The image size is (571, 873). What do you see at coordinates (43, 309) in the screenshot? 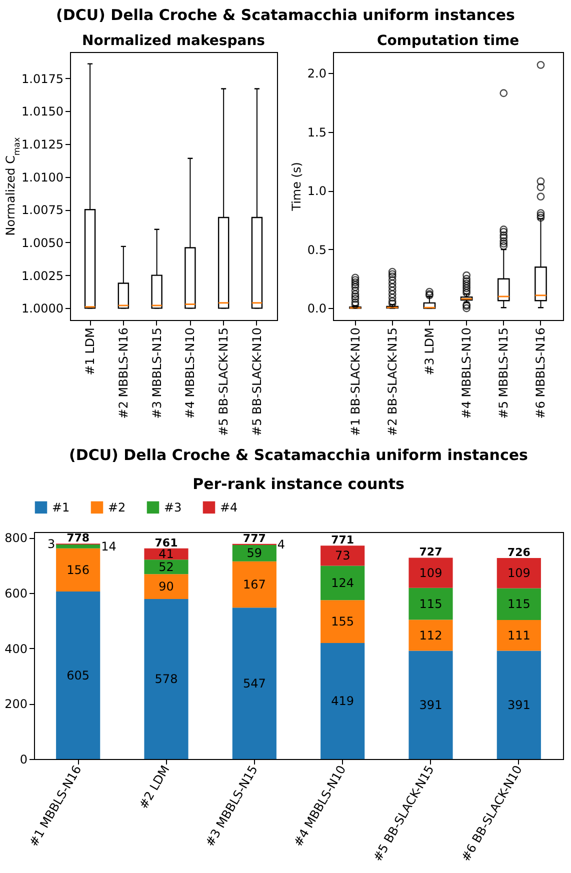
I see `y-tick-label: 1.0000` at bounding box center [43, 309].